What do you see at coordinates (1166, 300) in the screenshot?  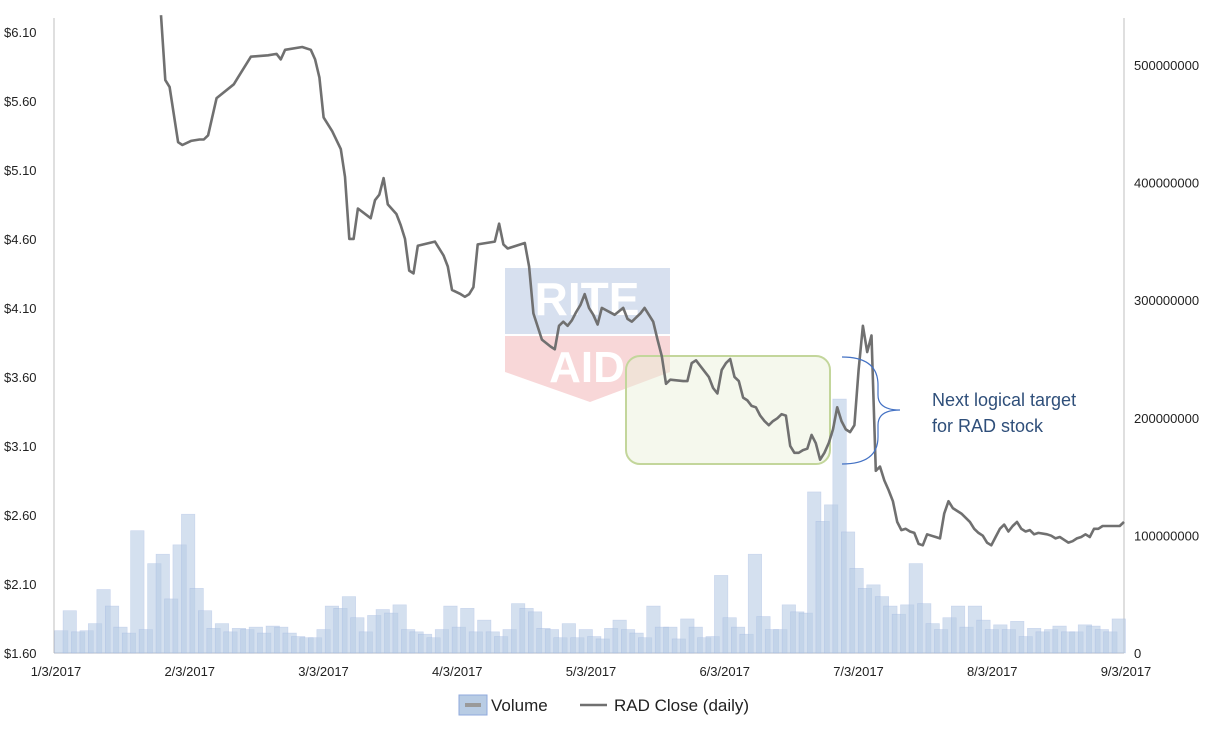 I see `y-right-tick-label: 300000000` at bounding box center [1166, 300].